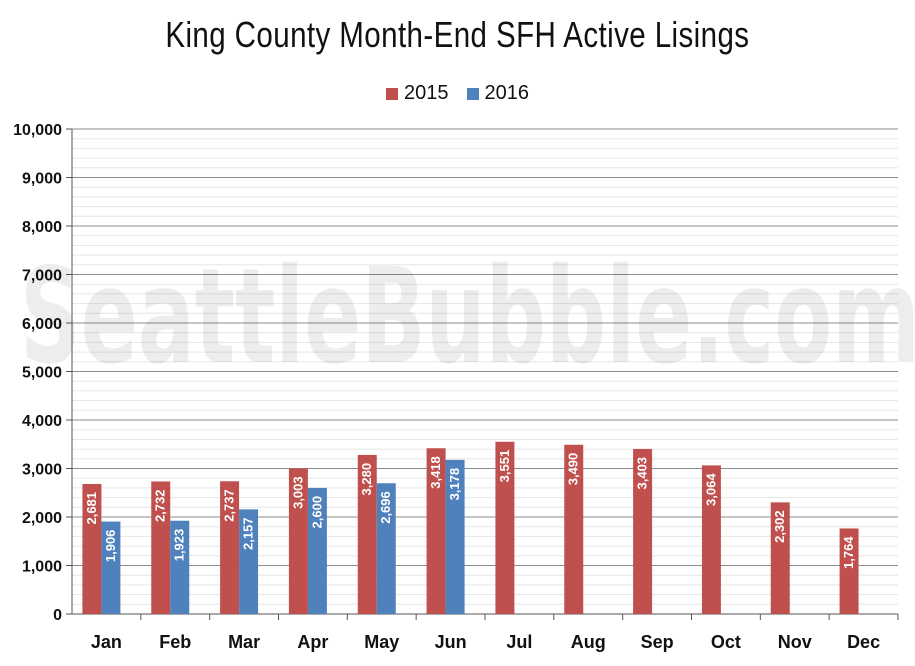  What do you see at coordinates (426, 93) in the screenshot?
I see `legend-label-2015: 2015` at bounding box center [426, 93].